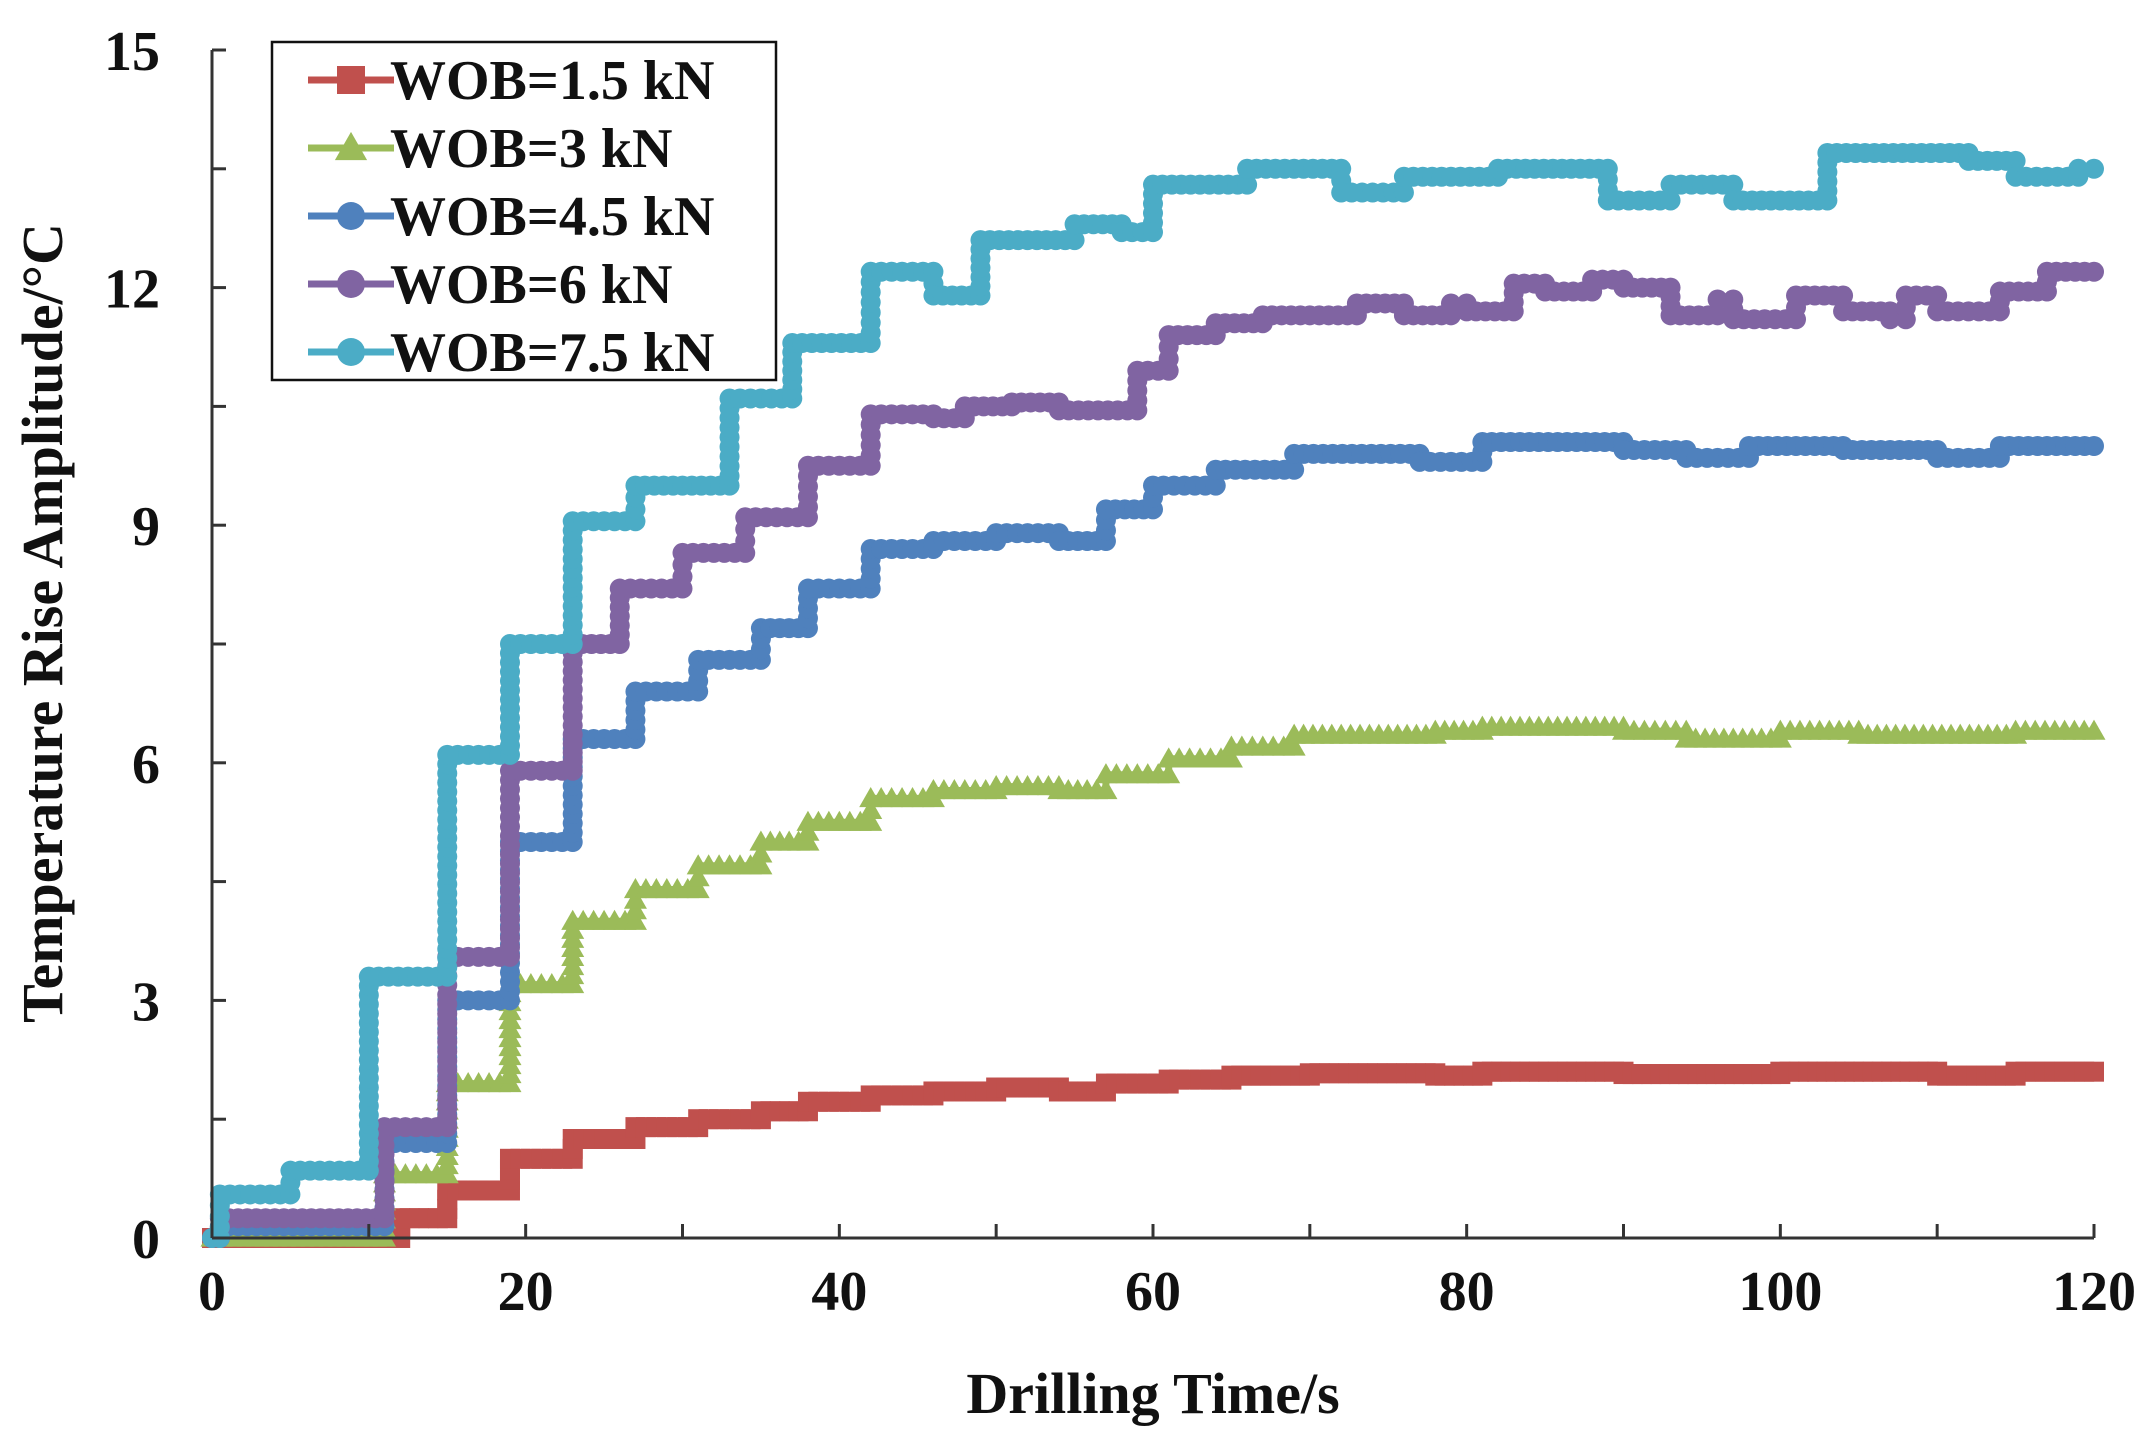 The width and height of the screenshot is (2154, 1443). I want to click on legend-item: WOB=7.5 kN, so click(511, 353).